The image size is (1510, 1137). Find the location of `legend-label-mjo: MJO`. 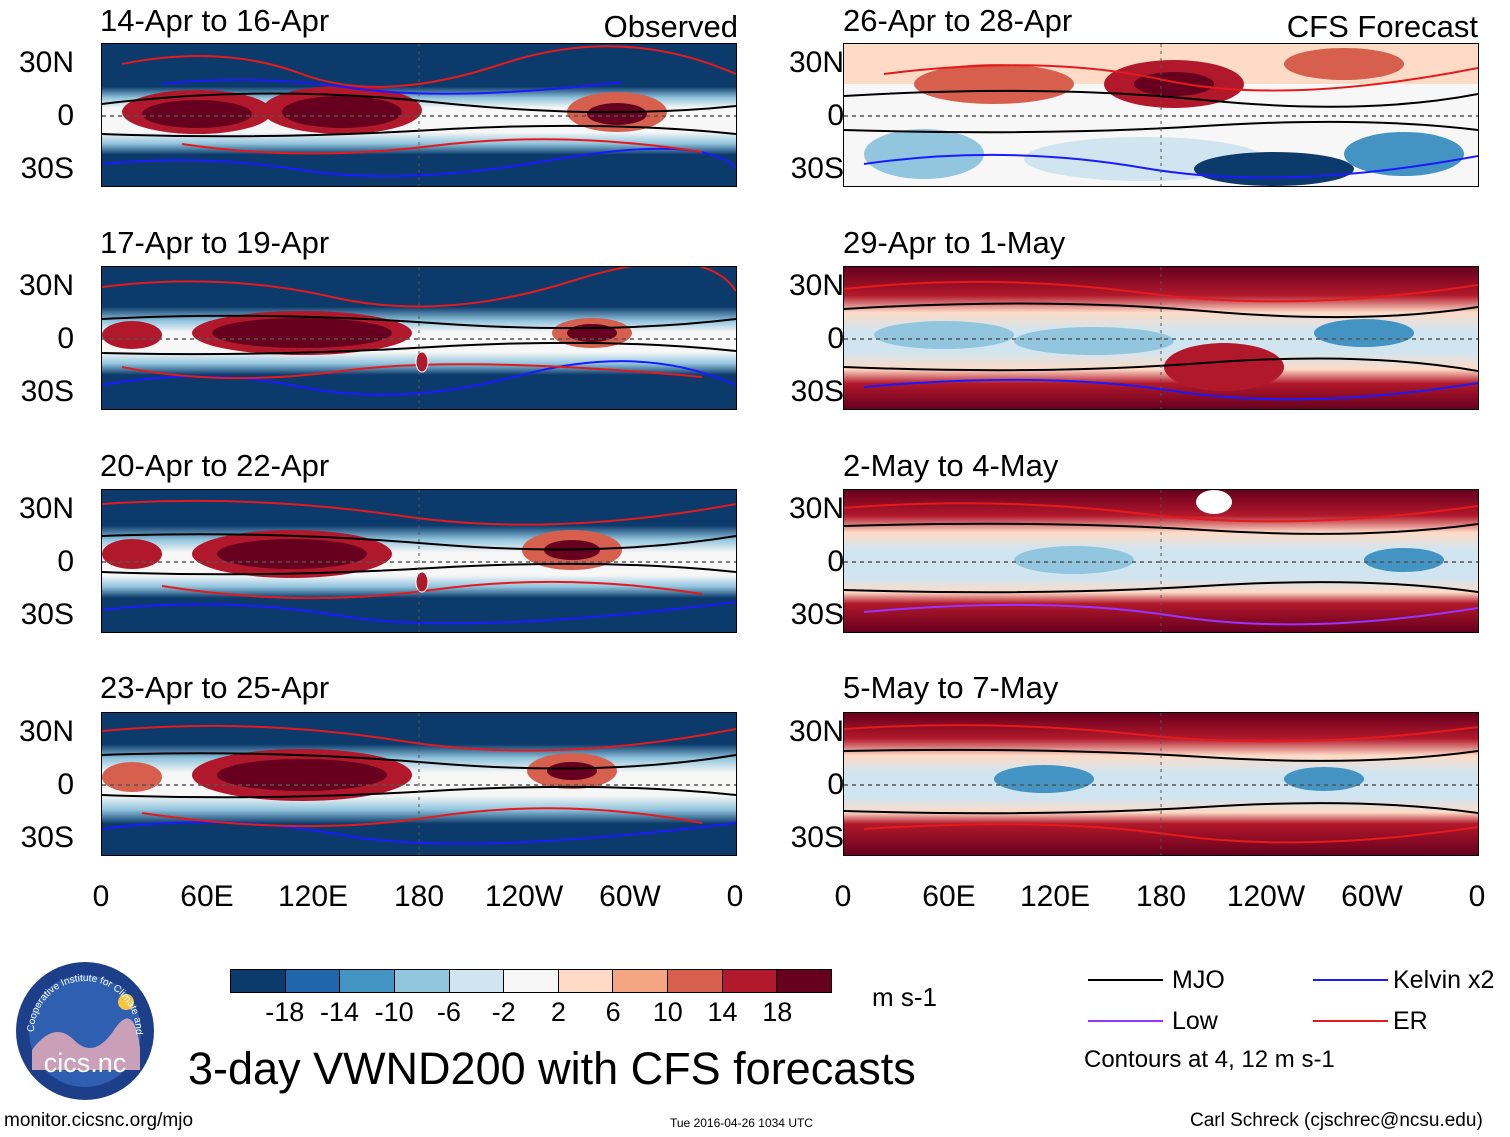

legend-label-mjo: MJO is located at coordinates (1198, 980).